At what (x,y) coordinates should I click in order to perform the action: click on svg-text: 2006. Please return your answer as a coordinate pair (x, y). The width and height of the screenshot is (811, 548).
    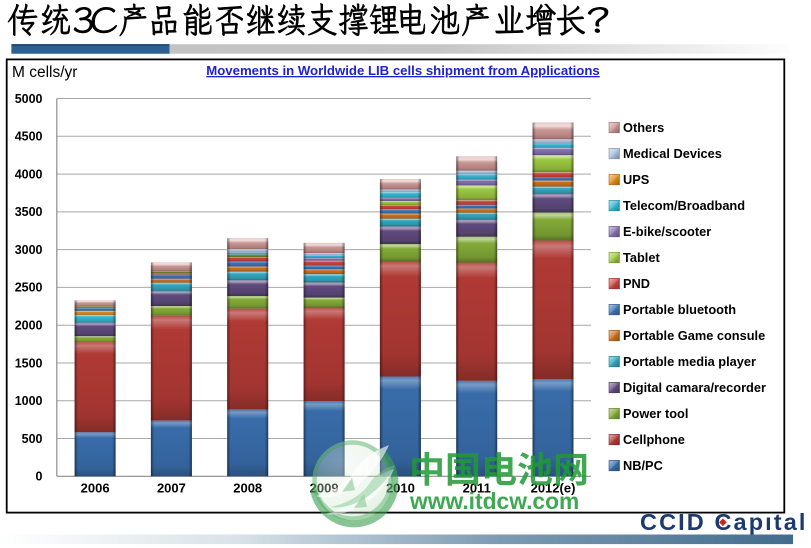
    Looking at the image, I should click on (95, 488).